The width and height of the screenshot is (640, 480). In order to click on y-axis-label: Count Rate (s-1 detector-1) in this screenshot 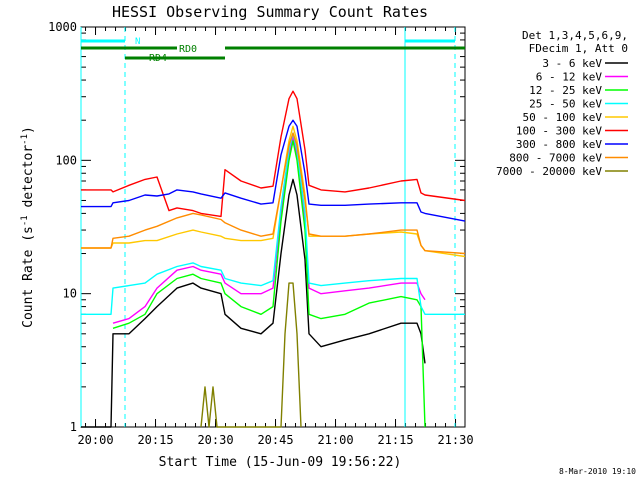, I will do `click(28, 227)`.